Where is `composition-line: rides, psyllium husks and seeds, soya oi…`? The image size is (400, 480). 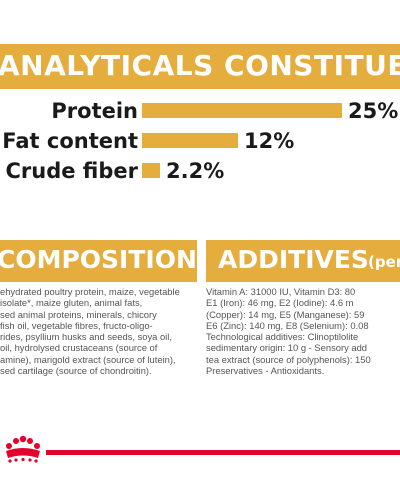 composition-line: rides, psyllium husks and seeds, soya oi… is located at coordinates (86, 337).